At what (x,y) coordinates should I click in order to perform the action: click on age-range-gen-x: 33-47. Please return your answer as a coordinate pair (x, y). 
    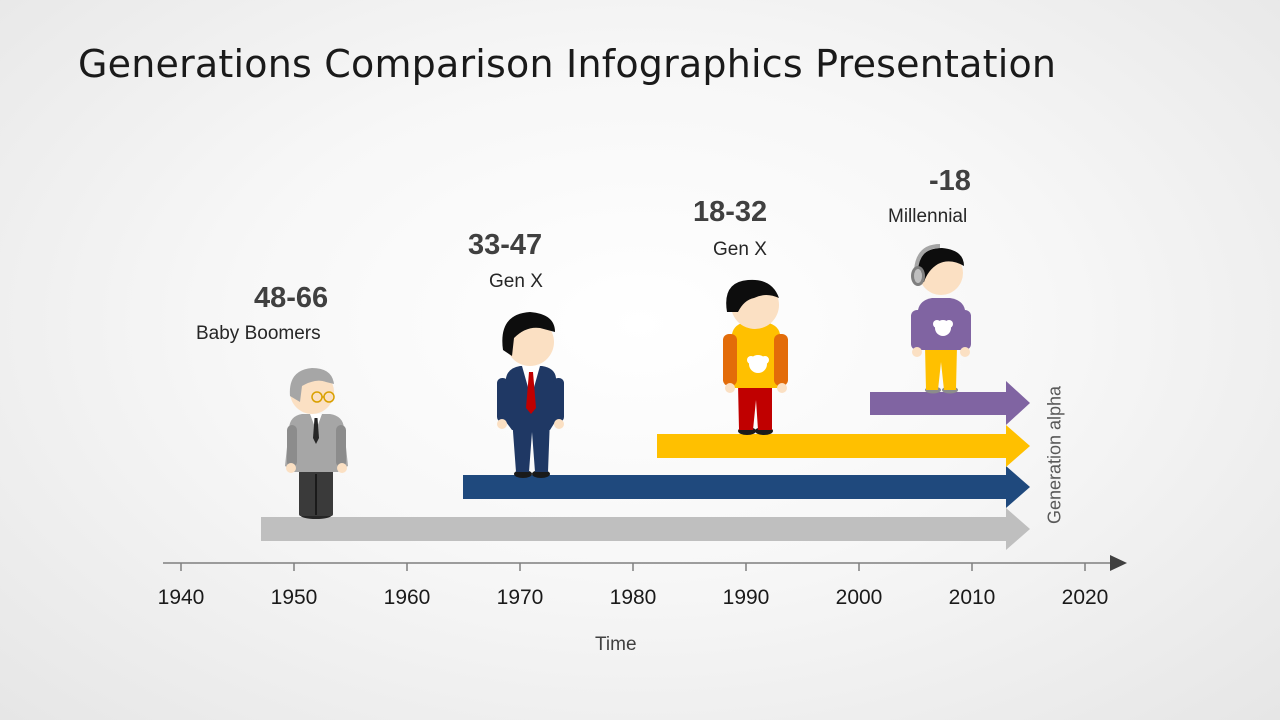
    Looking at the image, I should click on (505, 245).